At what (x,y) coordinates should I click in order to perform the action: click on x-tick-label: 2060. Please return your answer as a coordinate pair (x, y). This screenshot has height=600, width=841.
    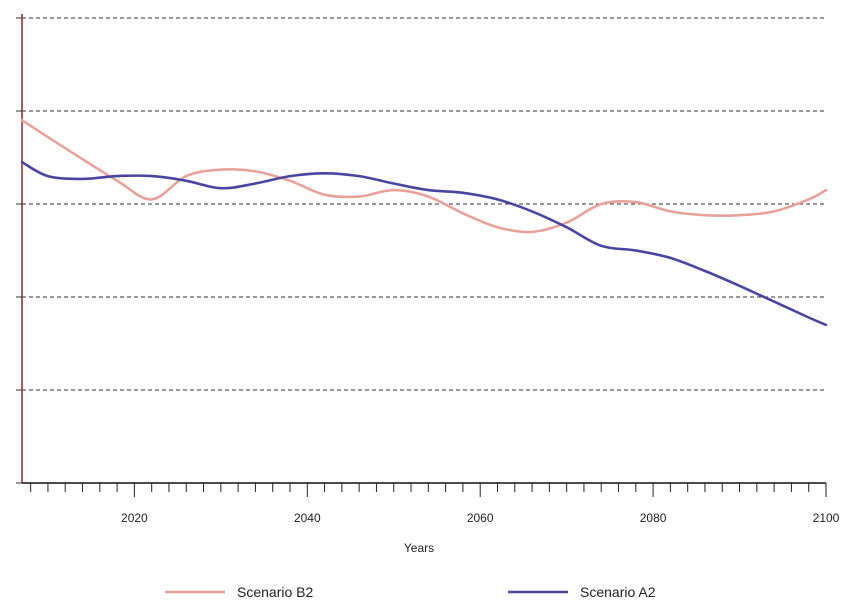
    Looking at the image, I should click on (480, 518).